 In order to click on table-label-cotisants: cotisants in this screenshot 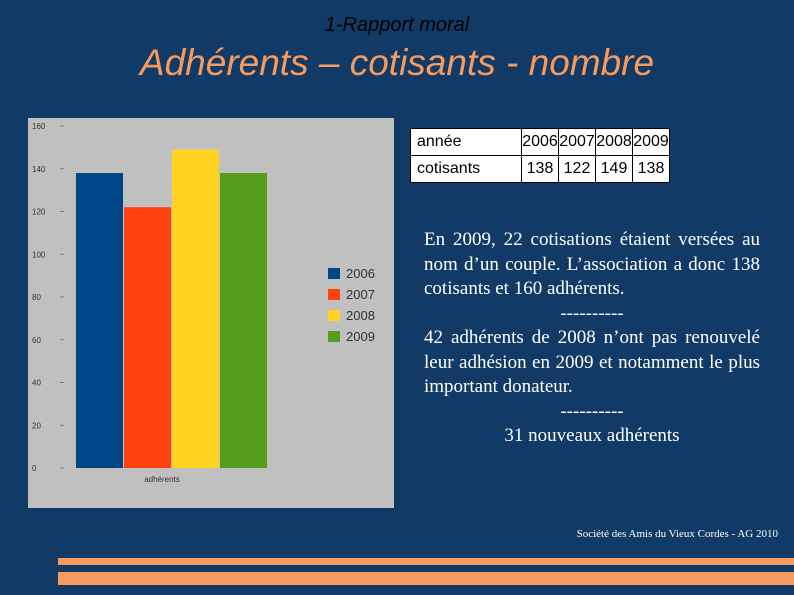, I will do `click(466, 169)`.